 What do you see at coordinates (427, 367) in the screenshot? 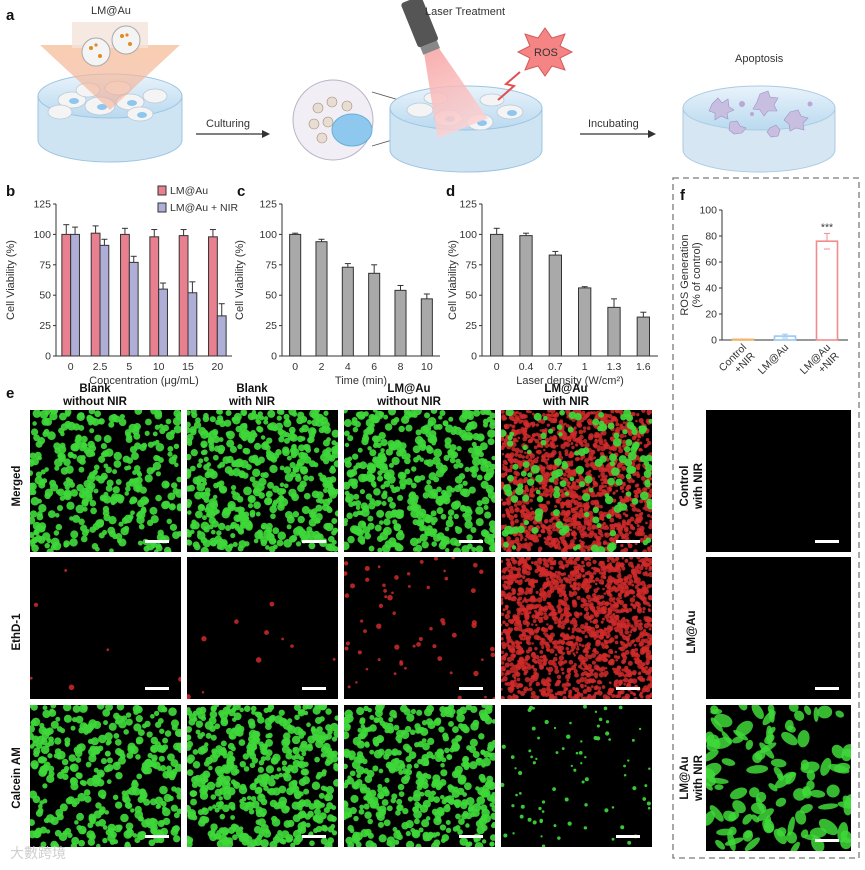
I see `x-tick-label: 10` at bounding box center [427, 367].